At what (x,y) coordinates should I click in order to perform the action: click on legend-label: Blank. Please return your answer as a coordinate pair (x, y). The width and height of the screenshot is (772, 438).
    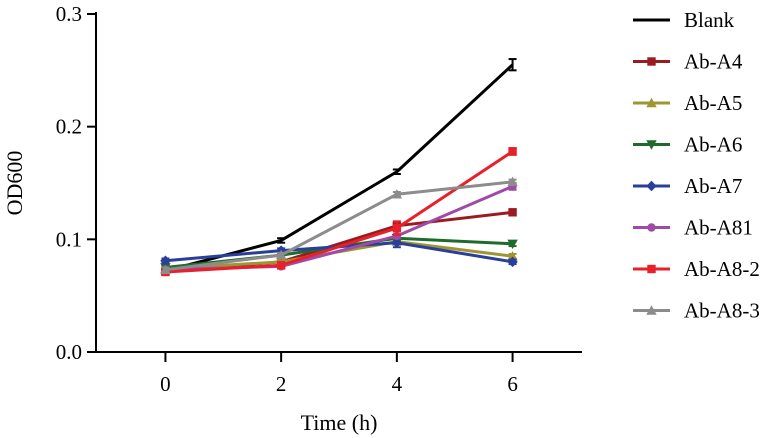
    Looking at the image, I should click on (709, 20).